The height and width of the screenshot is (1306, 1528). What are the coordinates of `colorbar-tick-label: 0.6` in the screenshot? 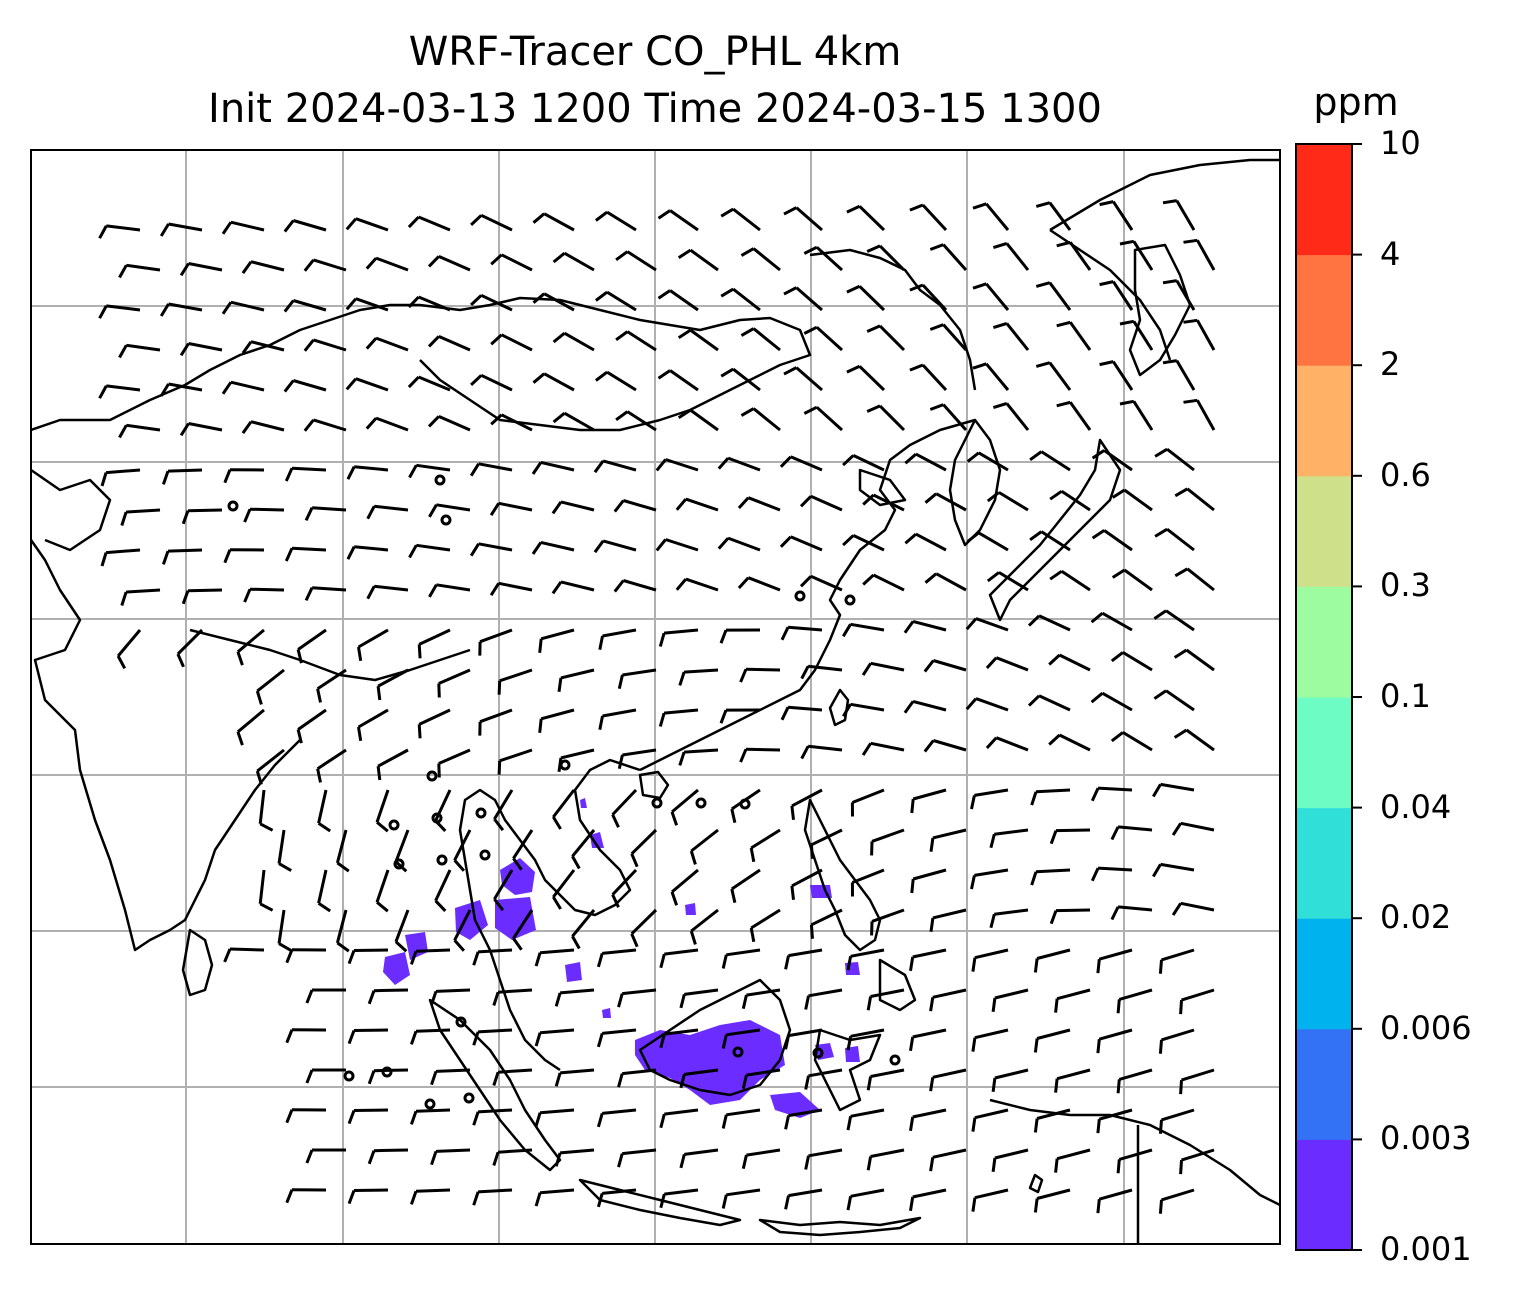 It's located at (1405, 474).